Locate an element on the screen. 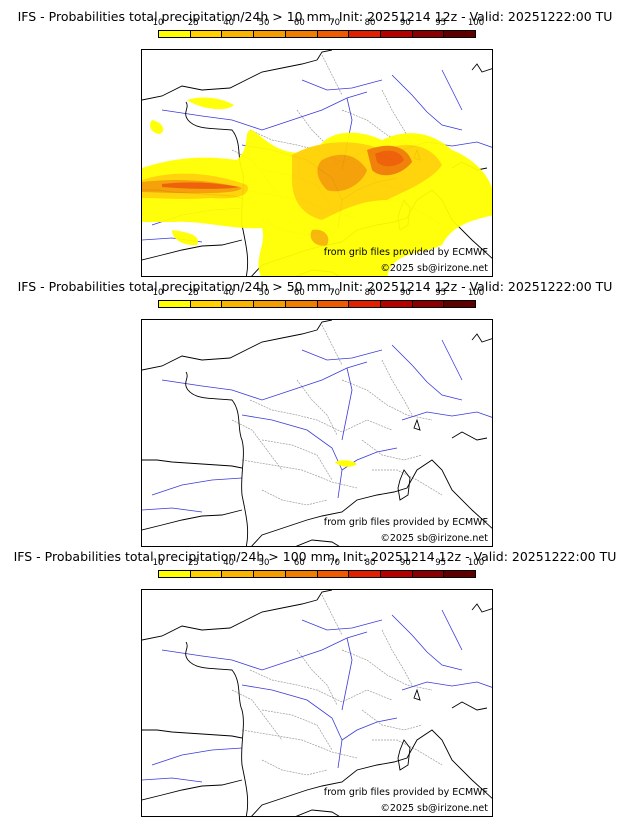 The height and width of the screenshot is (828, 630). colorbar-tick-label: 70 is located at coordinates (335, 563).